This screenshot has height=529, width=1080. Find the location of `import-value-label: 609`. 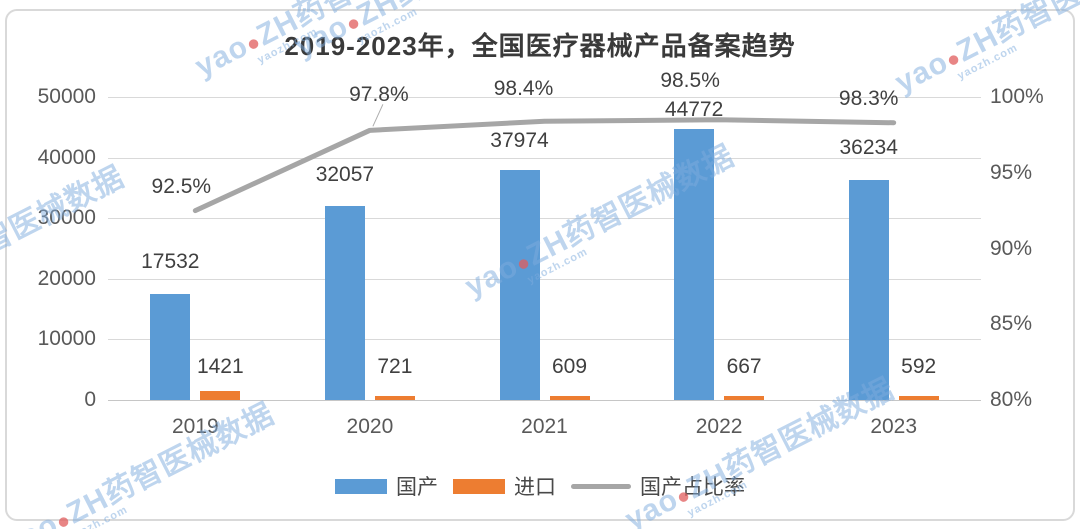

import-value-label: 609 is located at coordinates (569, 366).